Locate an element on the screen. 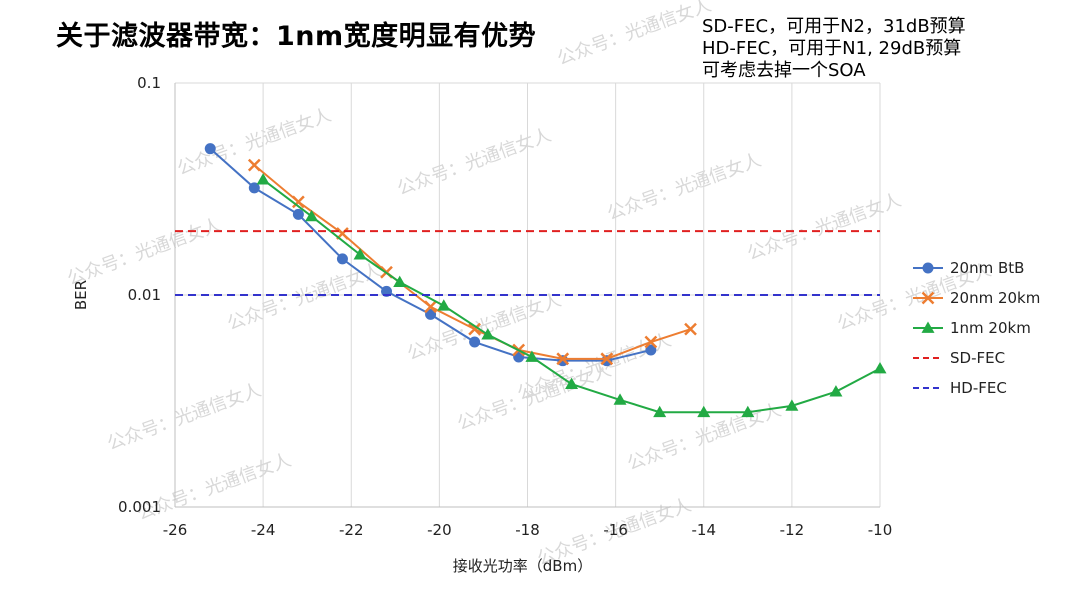  x-tick-label: -16 is located at coordinates (615, 530).